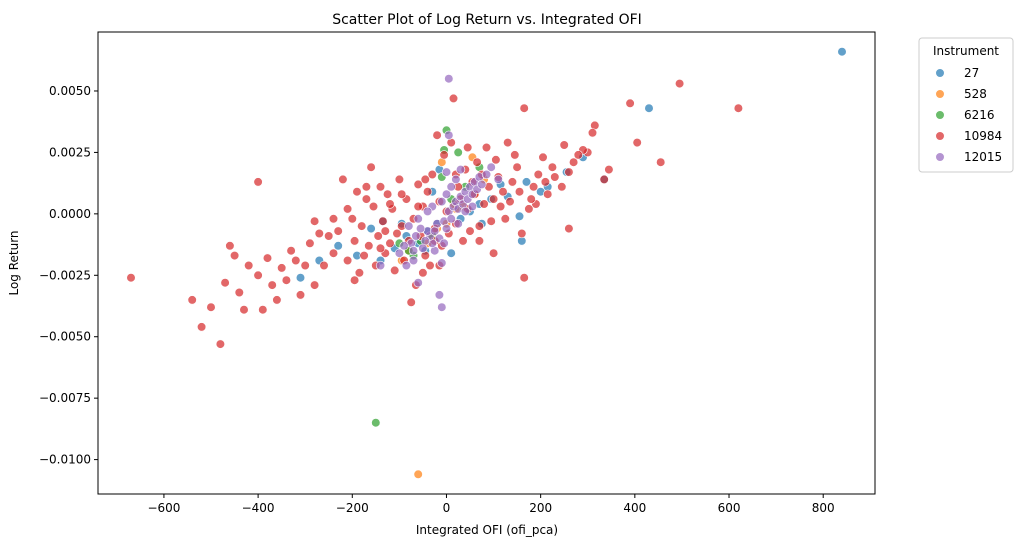  Describe the element at coordinates (163, 508) in the screenshot. I see `x-tick-label: −600` at that location.